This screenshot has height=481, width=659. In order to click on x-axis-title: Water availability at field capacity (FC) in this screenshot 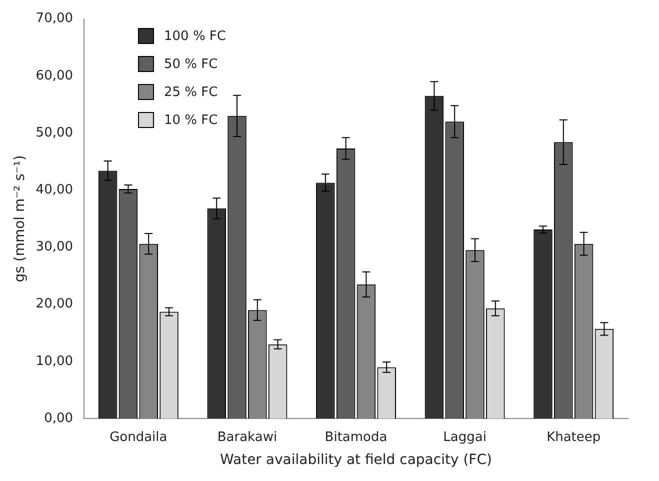, I will do `click(356, 460)`.